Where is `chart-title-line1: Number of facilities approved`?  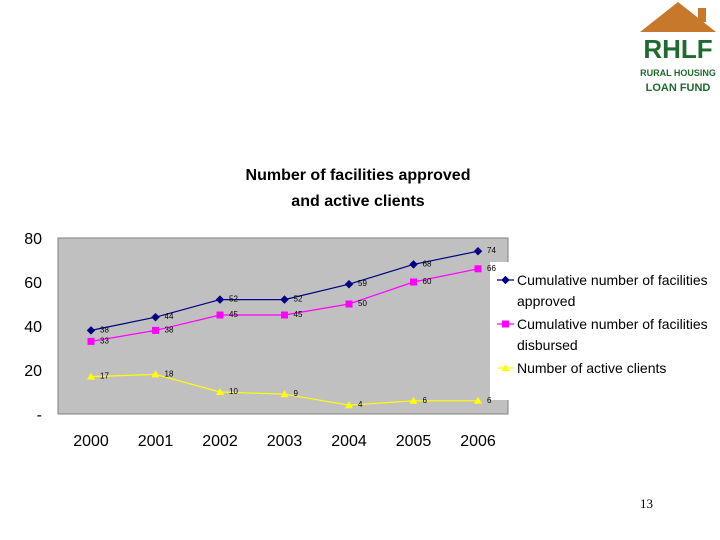
chart-title-line1: Number of facilities approved is located at coordinates (358, 175).